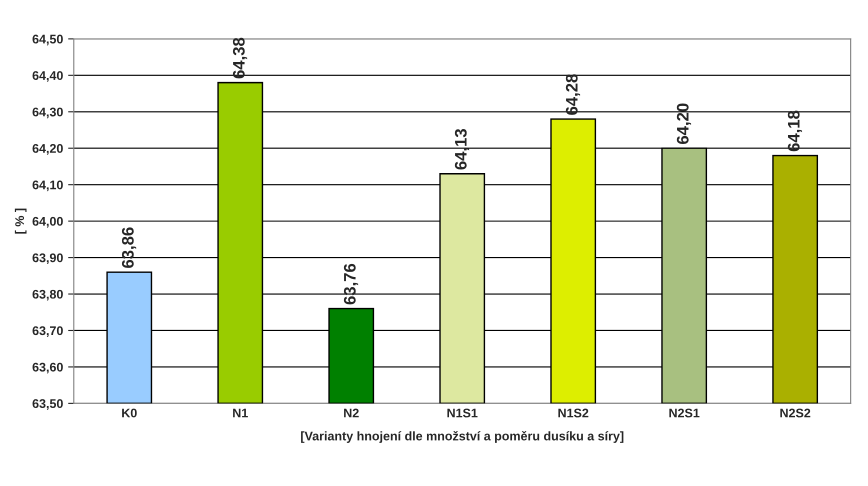 Image resolution: width=868 pixels, height=486 pixels. I want to click on data-label: 64,13, so click(462, 149).